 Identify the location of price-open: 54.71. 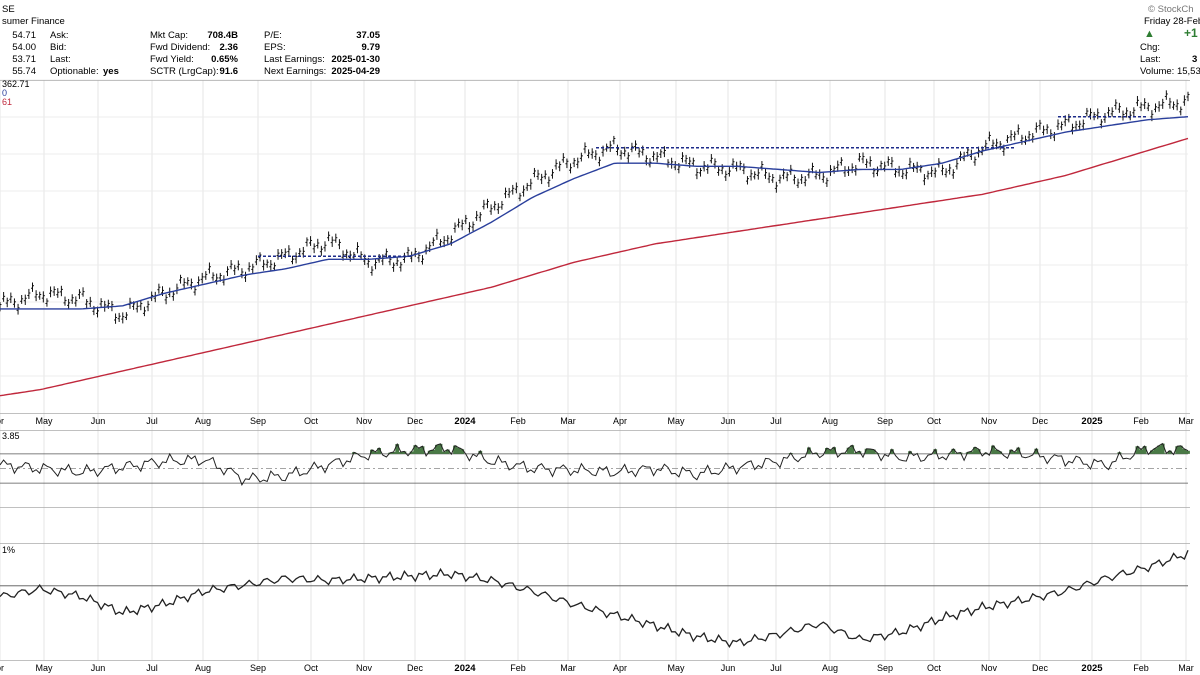
(24, 35).